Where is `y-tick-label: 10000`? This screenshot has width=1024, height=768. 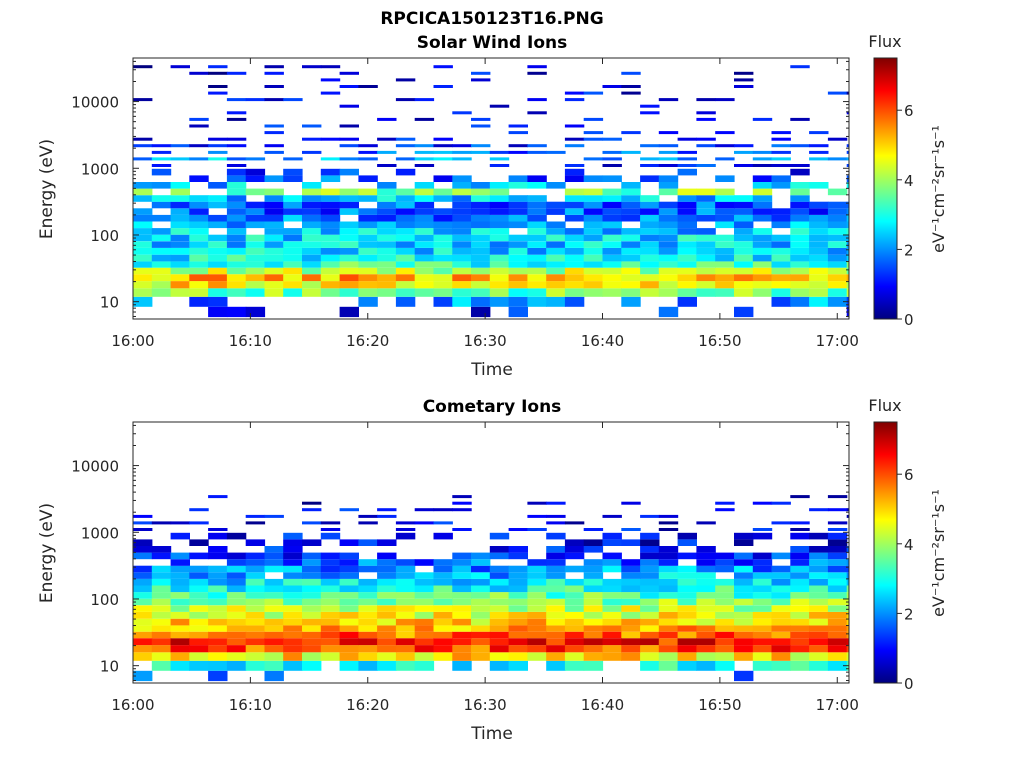
y-tick-label: 10000 is located at coordinates (95, 467).